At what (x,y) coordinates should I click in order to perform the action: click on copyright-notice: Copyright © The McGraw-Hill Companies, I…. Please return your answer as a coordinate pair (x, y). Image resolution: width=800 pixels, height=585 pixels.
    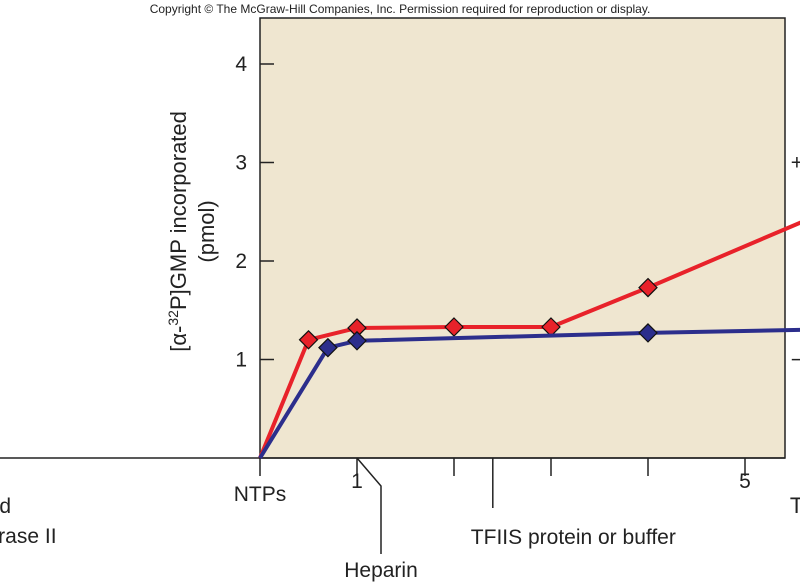
    Looking at the image, I should click on (400, 9).